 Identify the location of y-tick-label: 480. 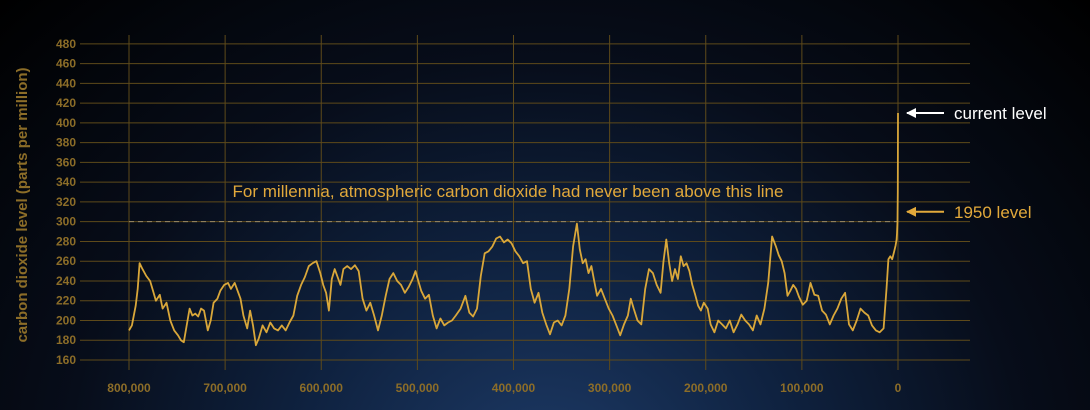
(66, 44).